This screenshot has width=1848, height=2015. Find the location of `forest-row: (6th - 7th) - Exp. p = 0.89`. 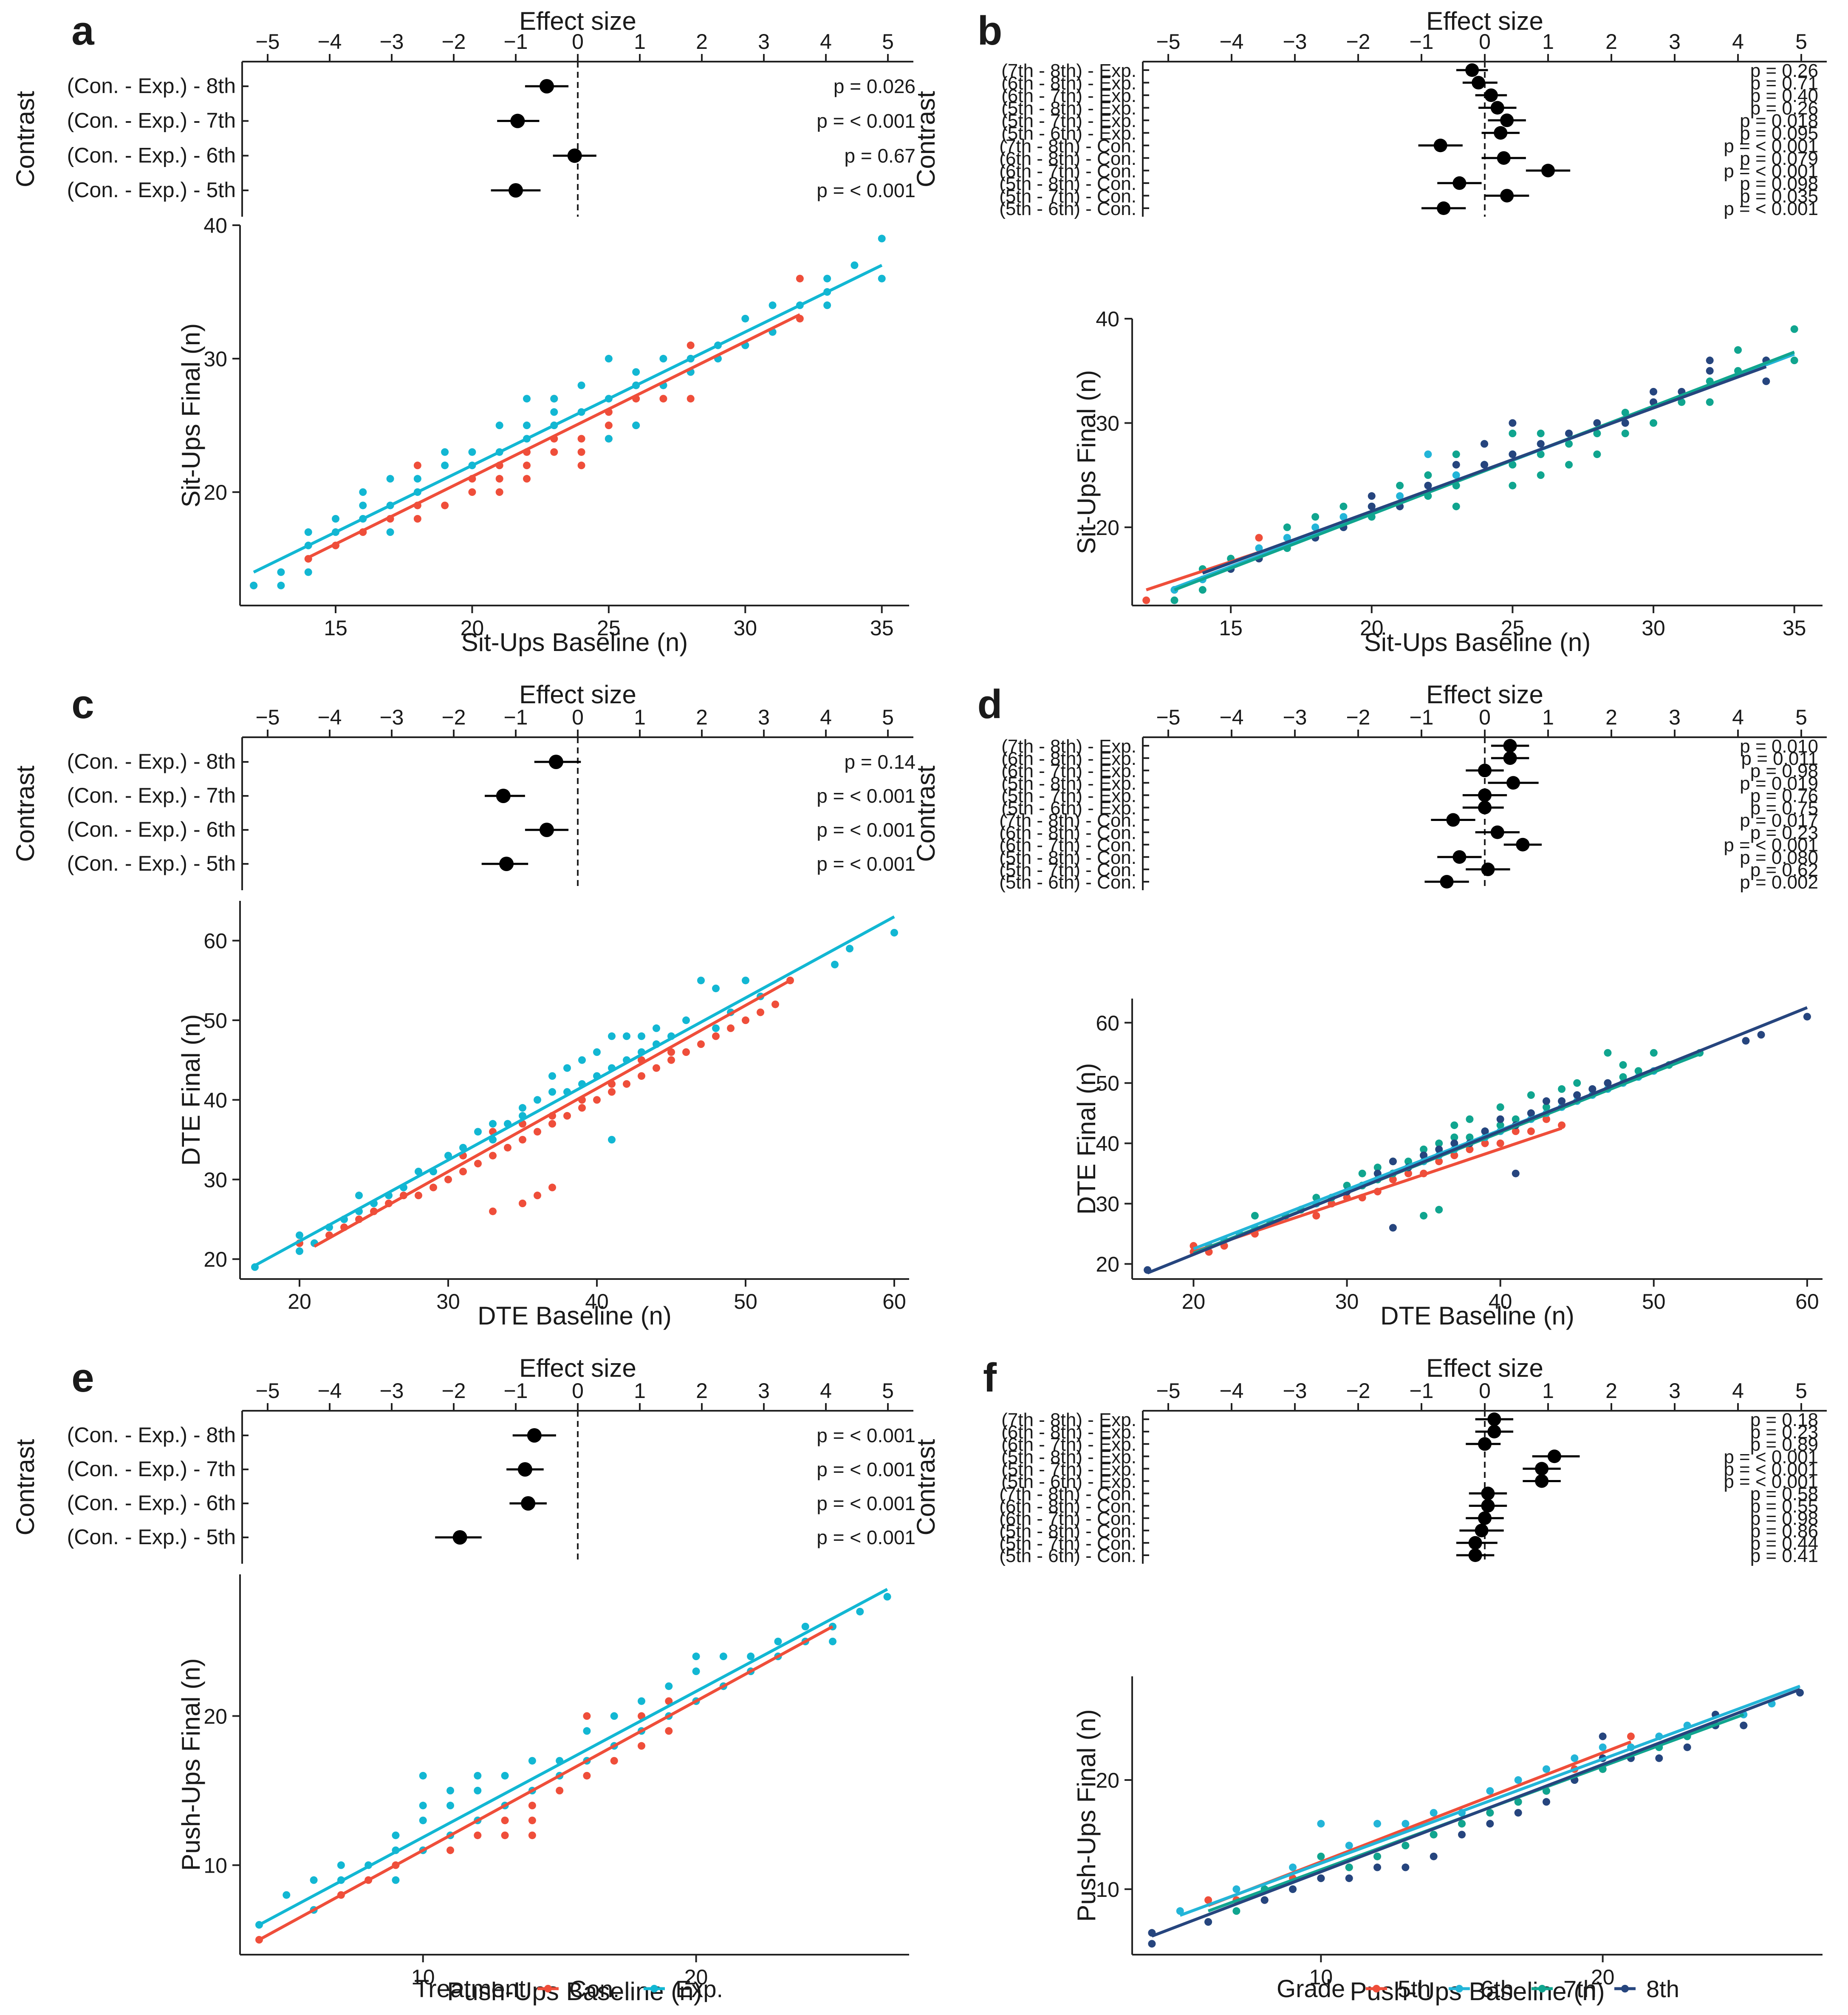

forest-row: (6th - 7th) - Exp. p = 0.89 is located at coordinates (1409, 1444).